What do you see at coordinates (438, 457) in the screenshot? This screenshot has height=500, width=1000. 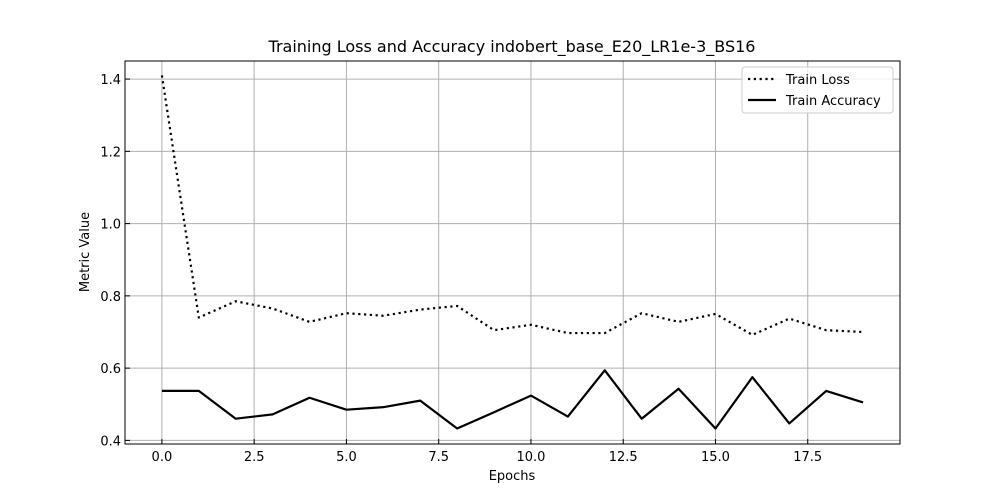 I see `x-tick-label: 7.5` at bounding box center [438, 457].